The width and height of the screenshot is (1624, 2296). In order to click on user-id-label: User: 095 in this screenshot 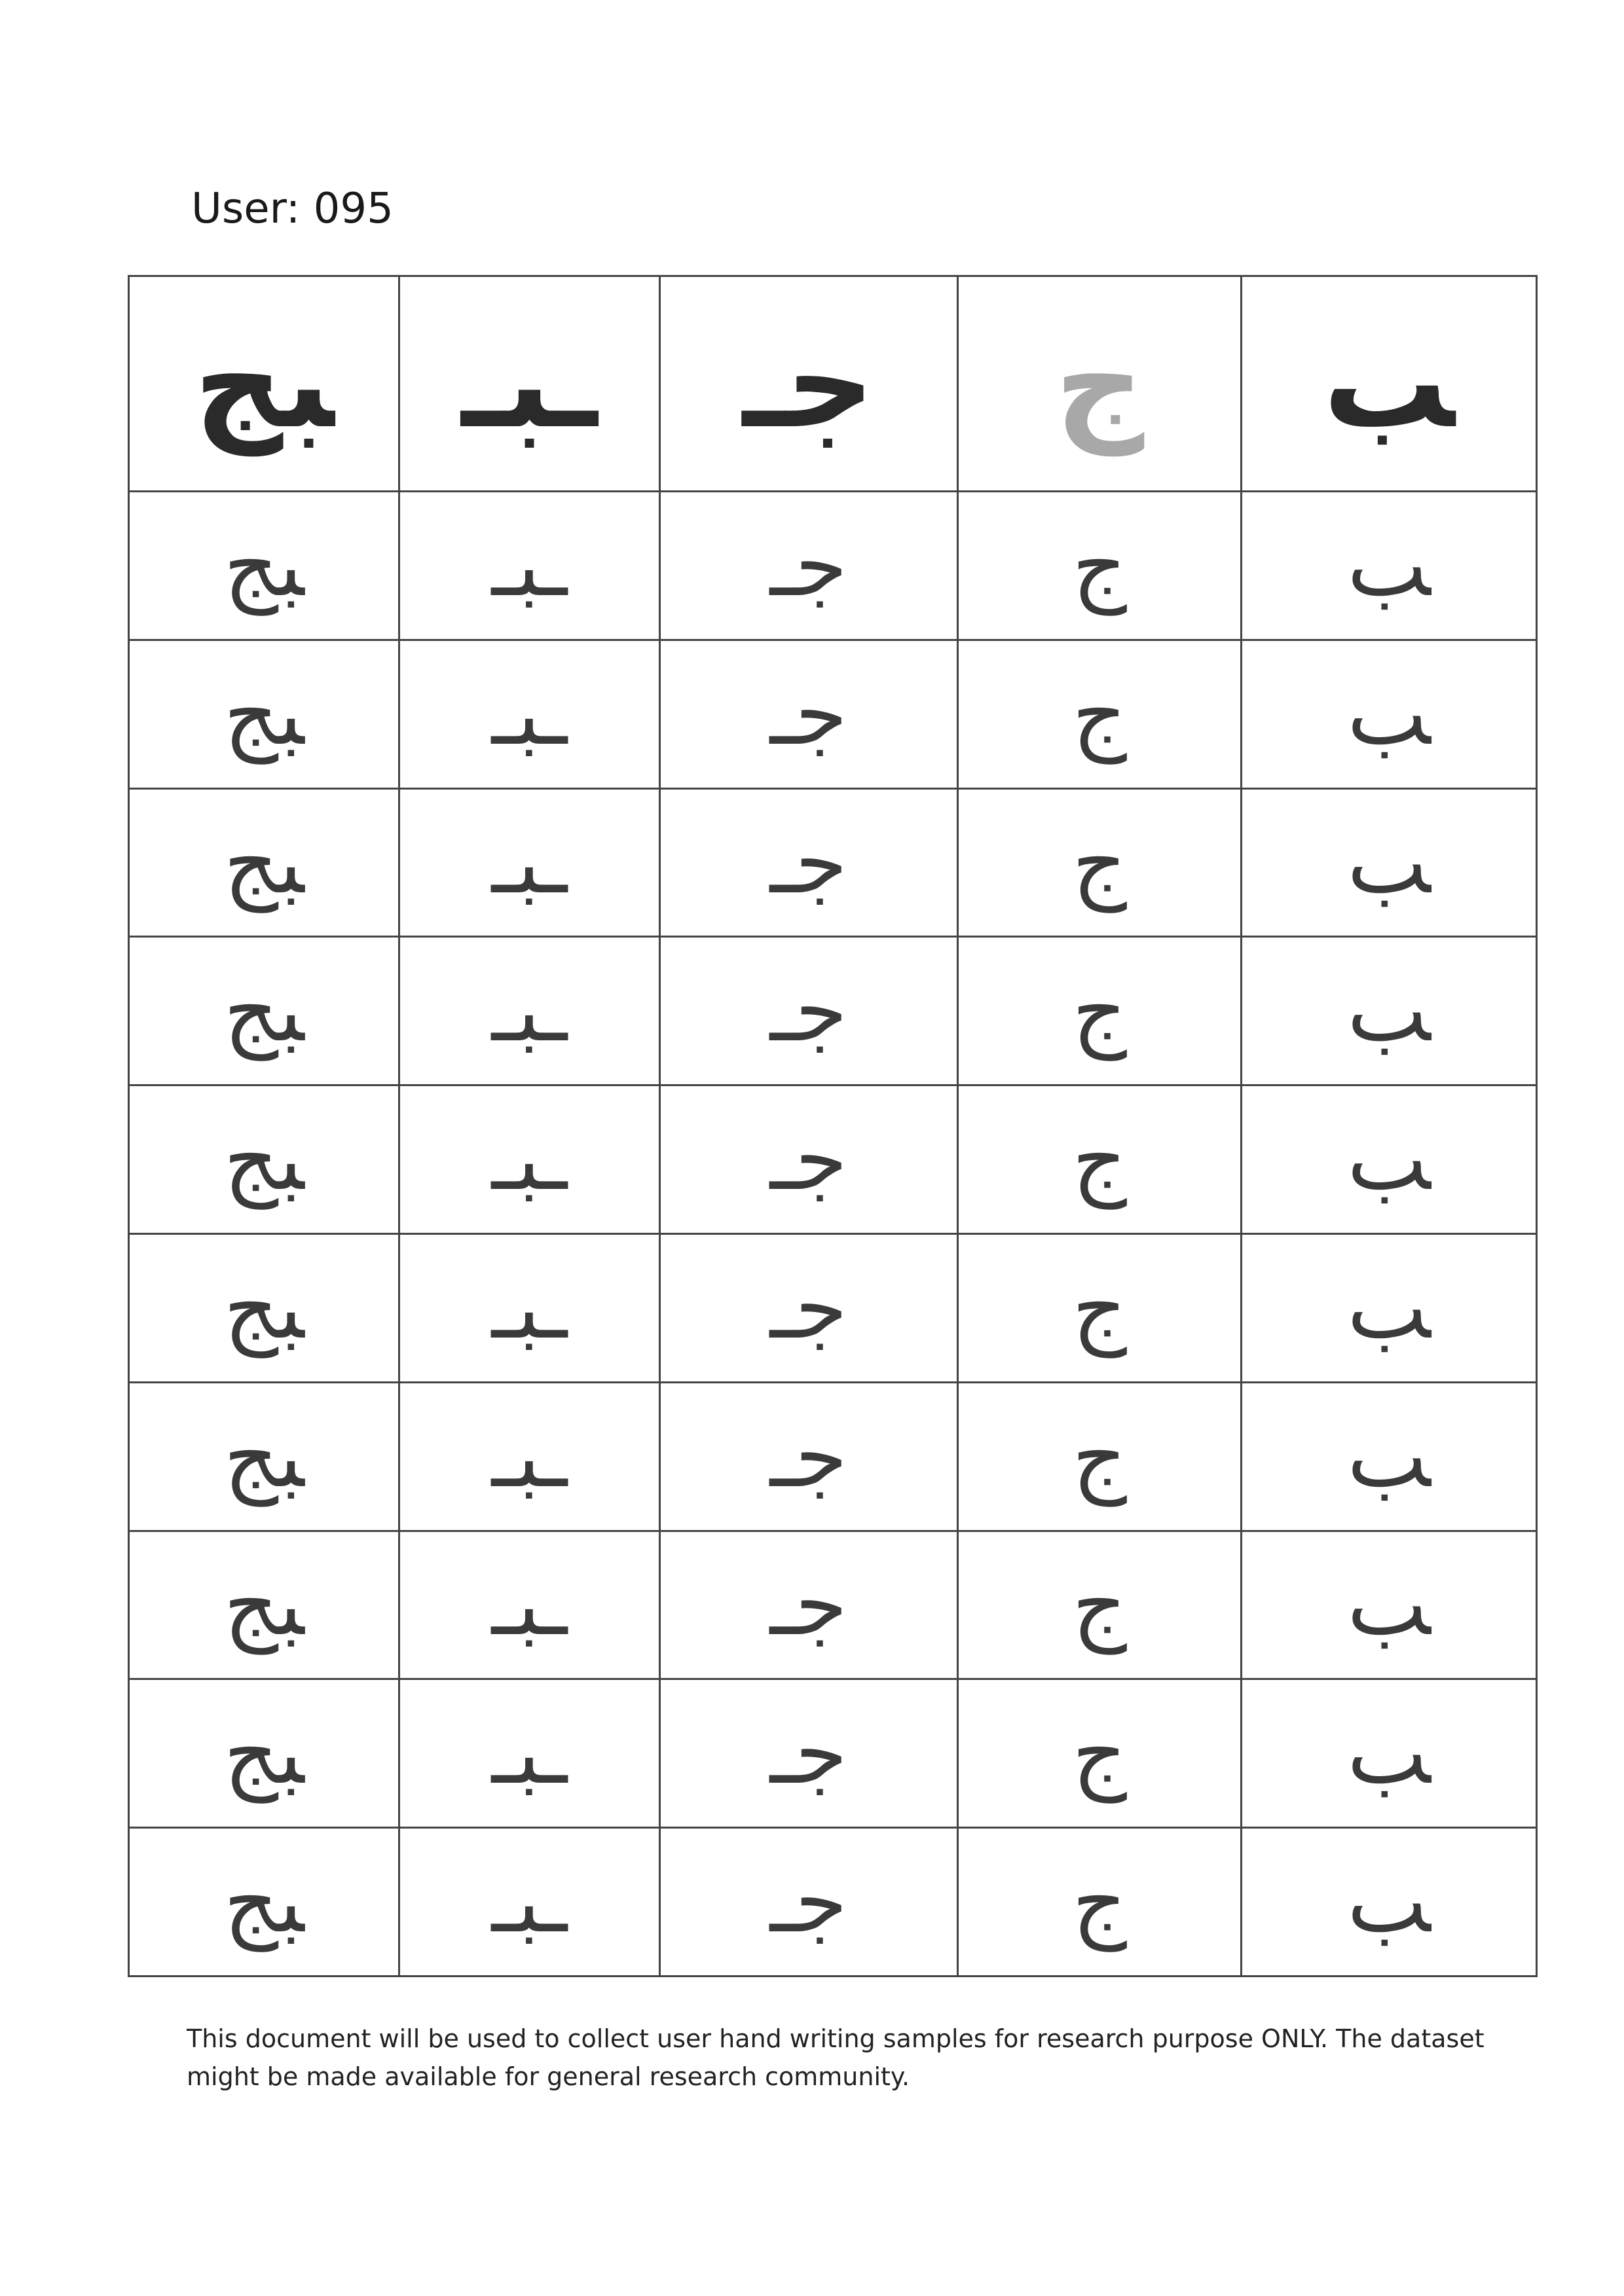, I will do `click(292, 209)`.